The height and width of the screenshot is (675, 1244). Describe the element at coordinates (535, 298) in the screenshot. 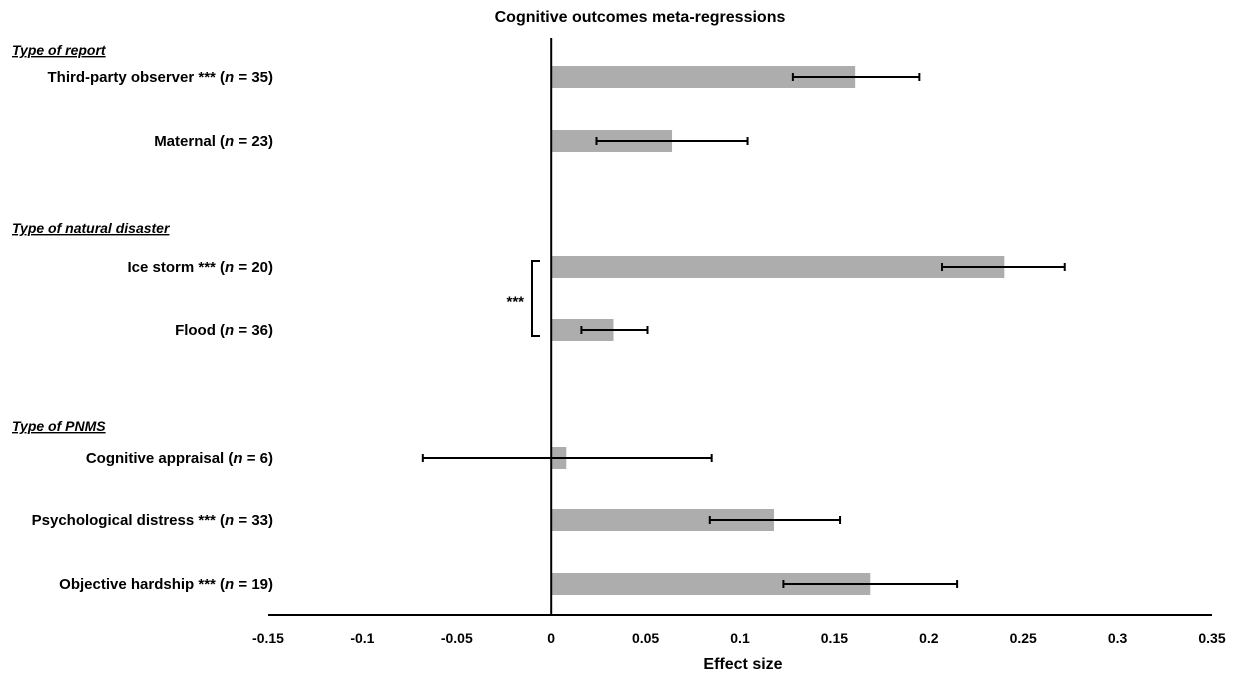

I see `bracket-line` at that location.